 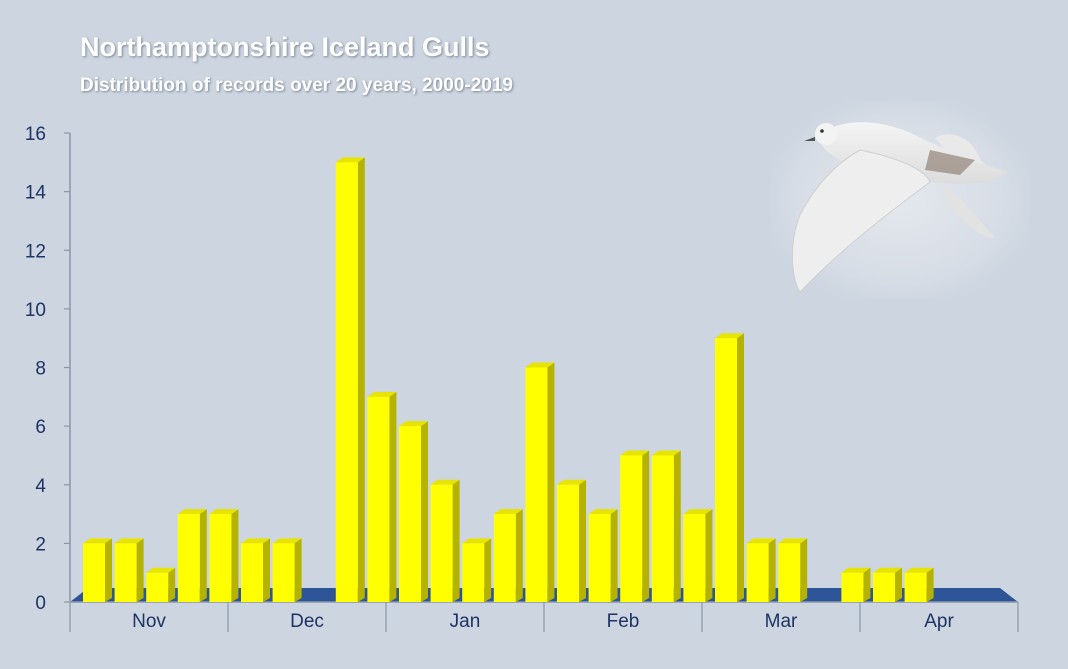 What do you see at coordinates (36, 193) in the screenshot?
I see `y-tick-label: 14` at bounding box center [36, 193].